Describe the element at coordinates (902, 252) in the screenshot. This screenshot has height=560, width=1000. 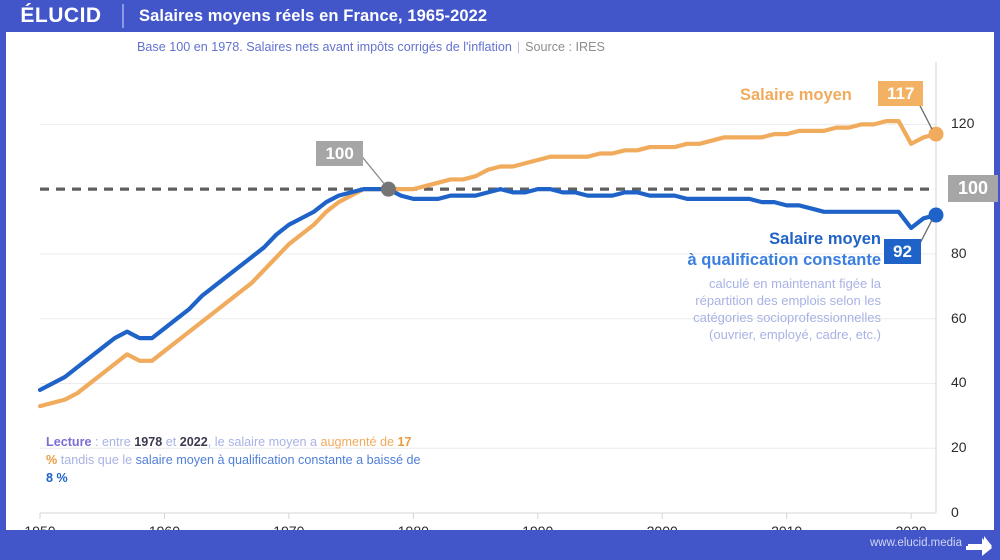
I see `blue-endpoint-badge: 92` at that location.